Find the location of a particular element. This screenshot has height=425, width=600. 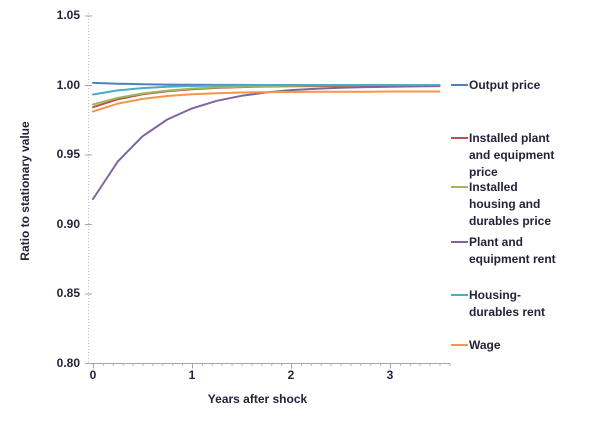

y-tick-label: 1.00 is located at coordinates (68, 85).